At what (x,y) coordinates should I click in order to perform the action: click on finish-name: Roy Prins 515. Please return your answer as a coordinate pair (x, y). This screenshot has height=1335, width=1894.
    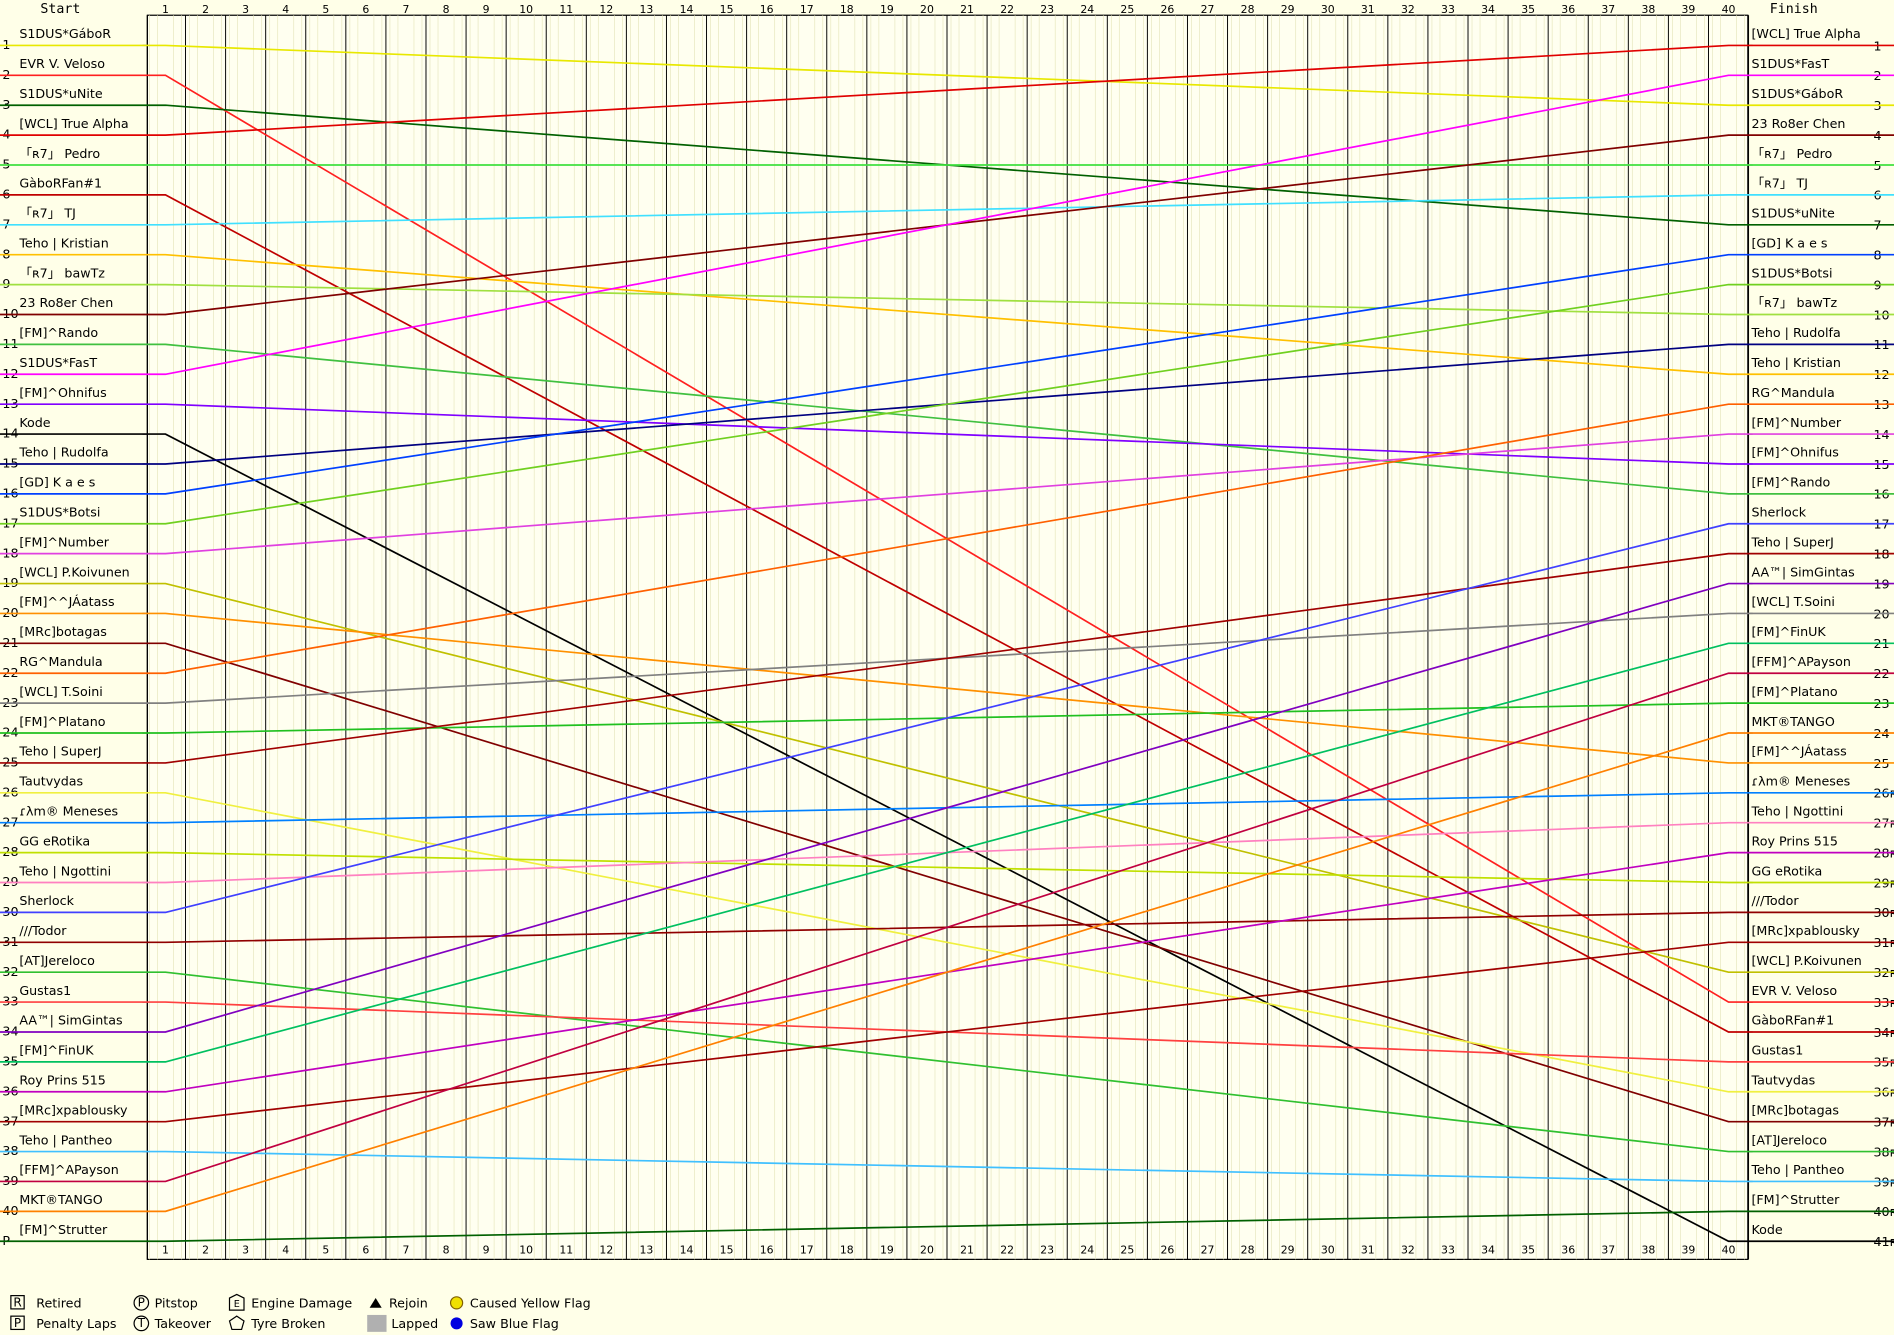
    Looking at the image, I should click on (1794, 840).